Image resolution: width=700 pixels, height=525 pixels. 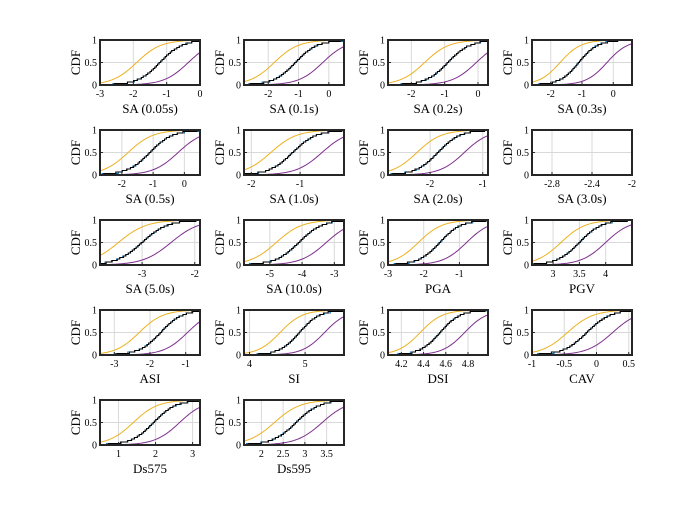 What do you see at coordinates (294, 288) in the screenshot?
I see `x-axis-label: SA (10.0s)` at bounding box center [294, 288].